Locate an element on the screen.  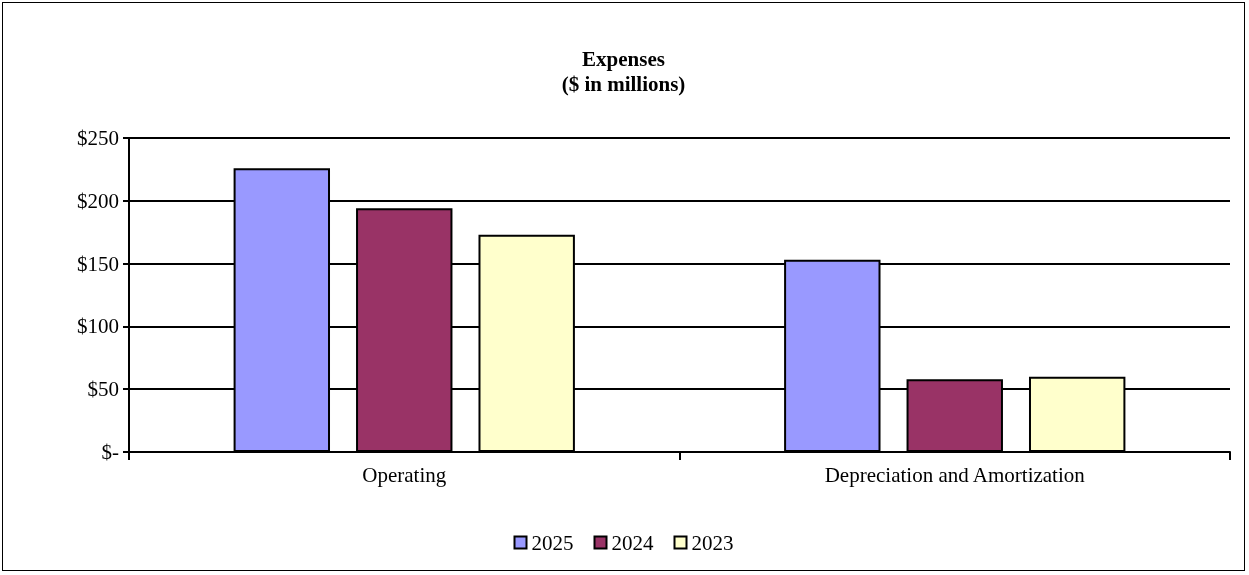
y-tick-label: $100 is located at coordinates (98, 326).